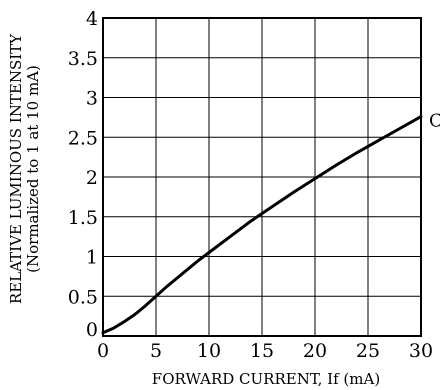 The height and width of the screenshot is (390, 440). What do you see at coordinates (156, 351) in the screenshot?
I see `x-tick-label: 5` at bounding box center [156, 351].